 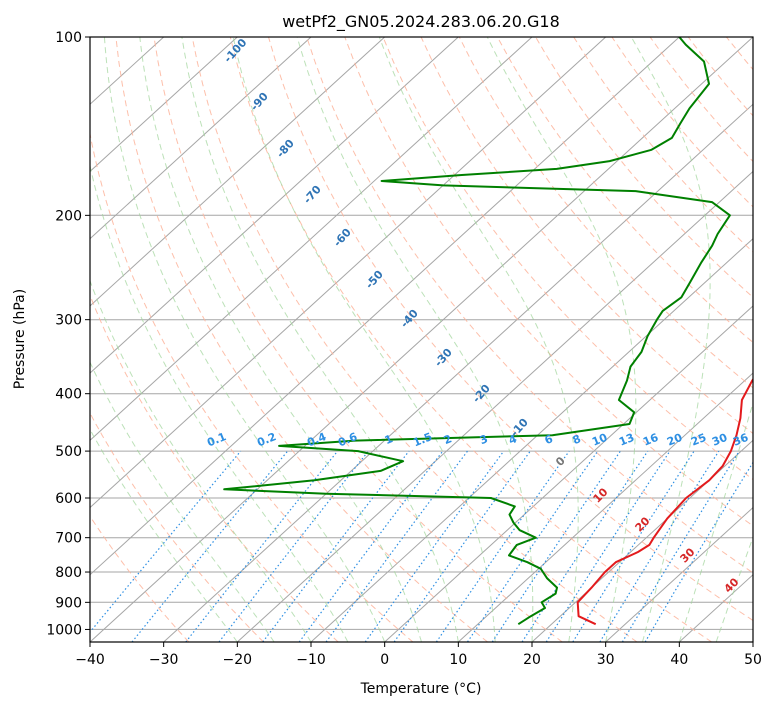 What do you see at coordinates (68, 216) in the screenshot?
I see `y-tick-label: 200` at bounding box center [68, 216].